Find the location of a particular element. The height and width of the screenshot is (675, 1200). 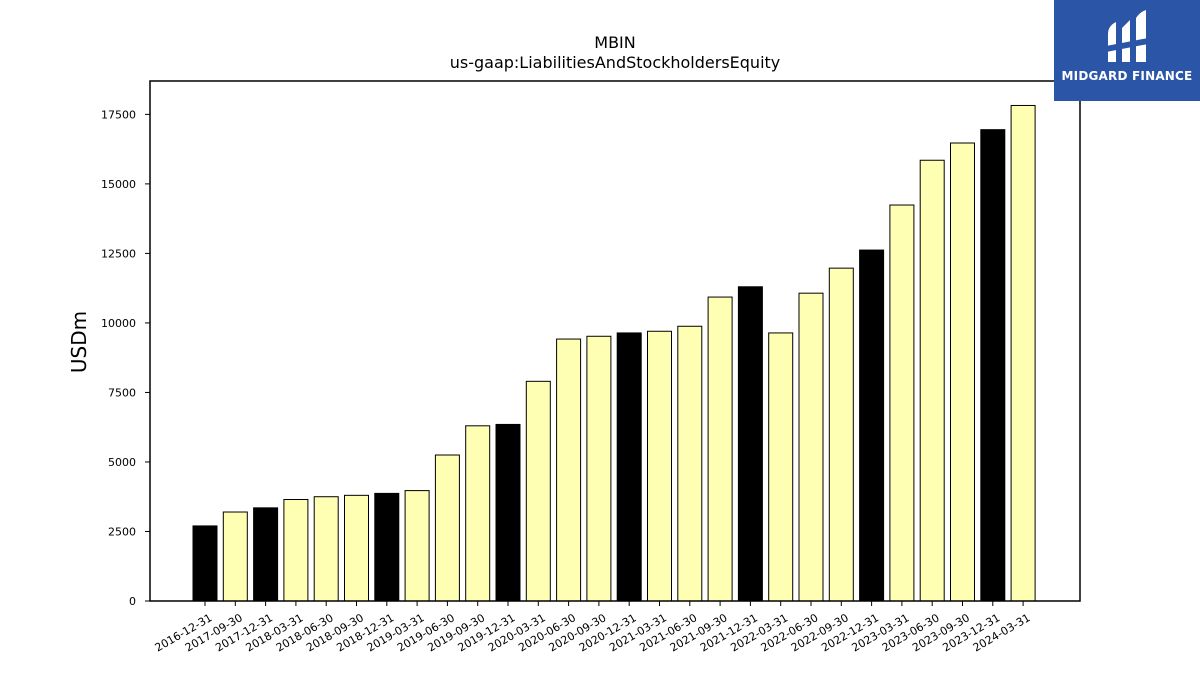

y-tick-label: 7500 is located at coordinates (122, 392).